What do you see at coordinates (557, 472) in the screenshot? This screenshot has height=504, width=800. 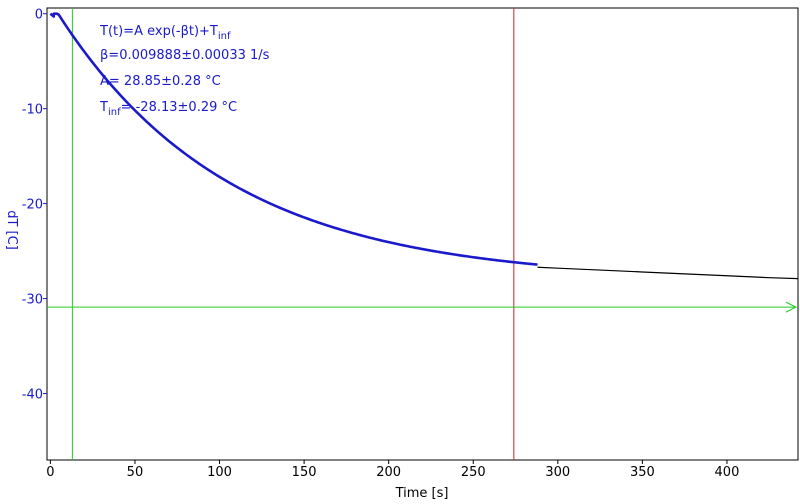 I see `x-tick-label: 300` at bounding box center [557, 472].